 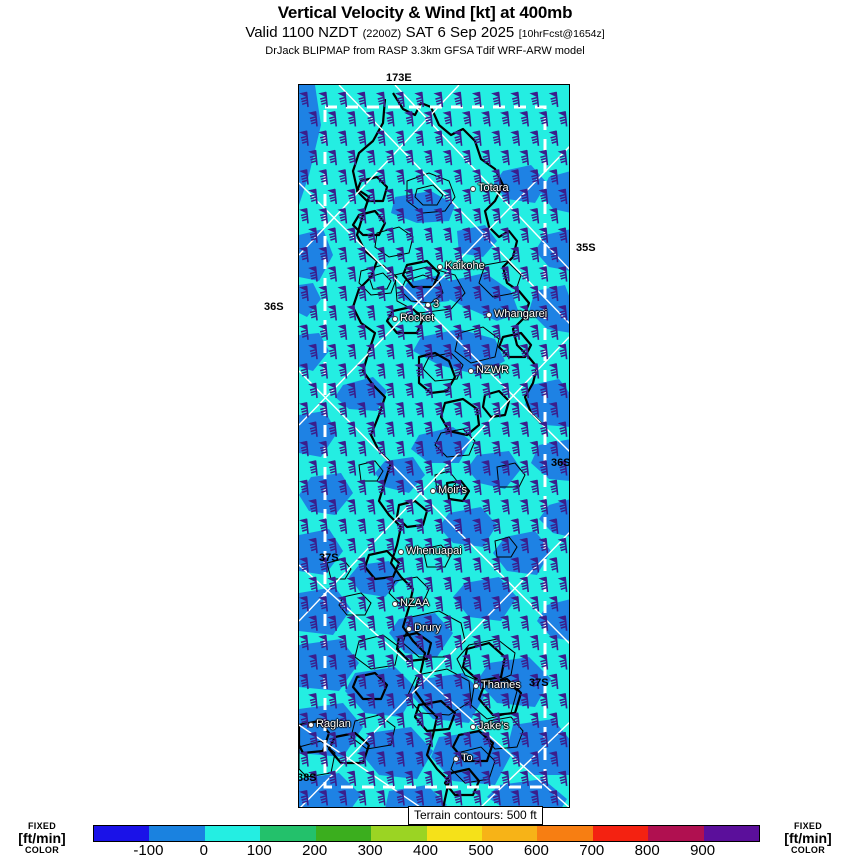 What do you see at coordinates (330, 724) in the screenshot?
I see `city-label-raglan: Raglan` at bounding box center [330, 724].